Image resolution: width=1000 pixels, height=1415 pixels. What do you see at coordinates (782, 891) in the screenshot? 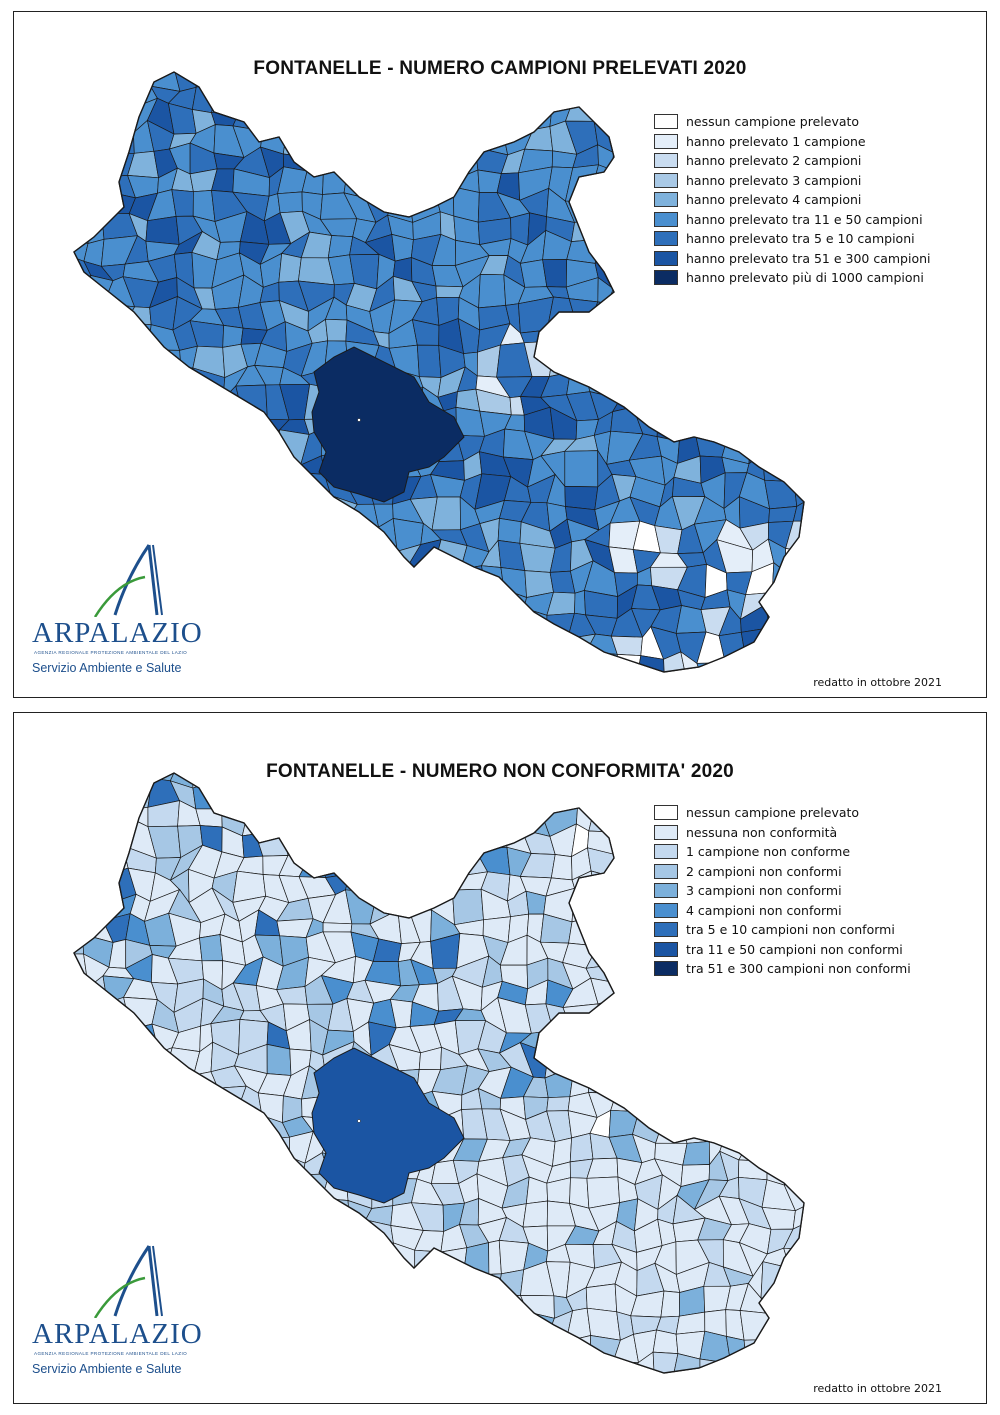
I see `legend-item: 3 campioni non conformi` at bounding box center [782, 891].